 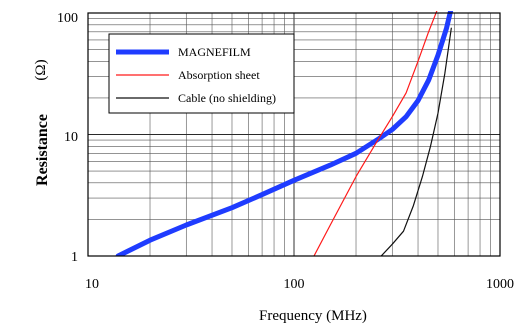 I want to click on x-tick-label-10: 10, so click(x=92, y=284).